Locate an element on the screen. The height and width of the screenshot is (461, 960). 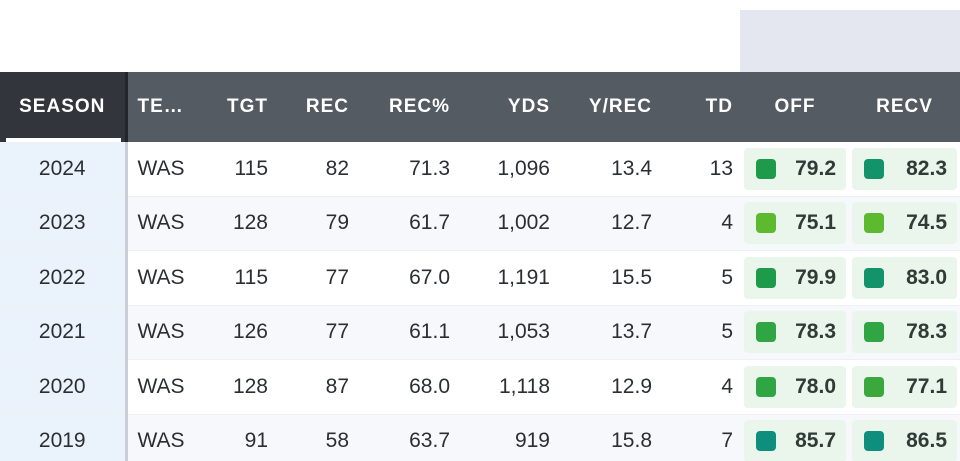
recv-grade-badge: 83.0 is located at coordinates (904, 277).